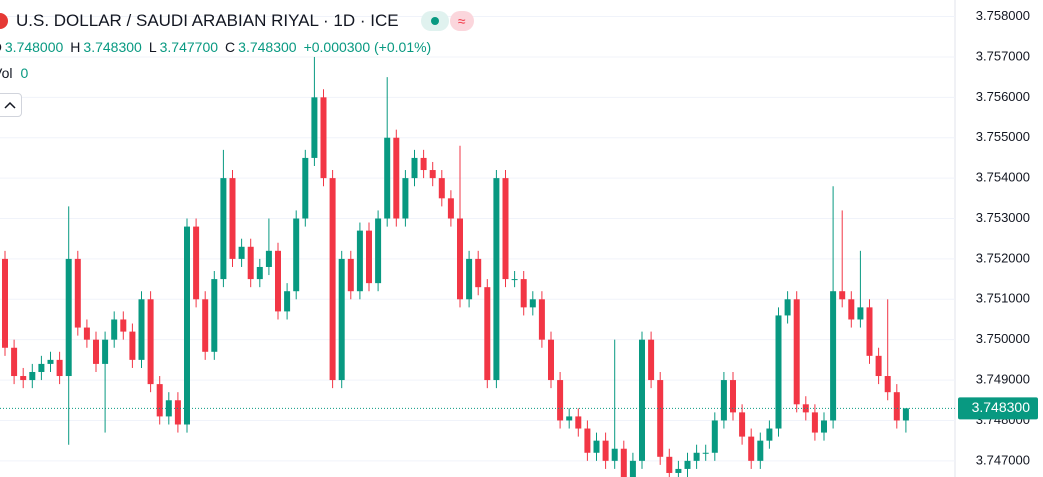  What do you see at coordinates (1003, 257) in the screenshot?
I see `y-tick-label: 3.752000` at bounding box center [1003, 257].